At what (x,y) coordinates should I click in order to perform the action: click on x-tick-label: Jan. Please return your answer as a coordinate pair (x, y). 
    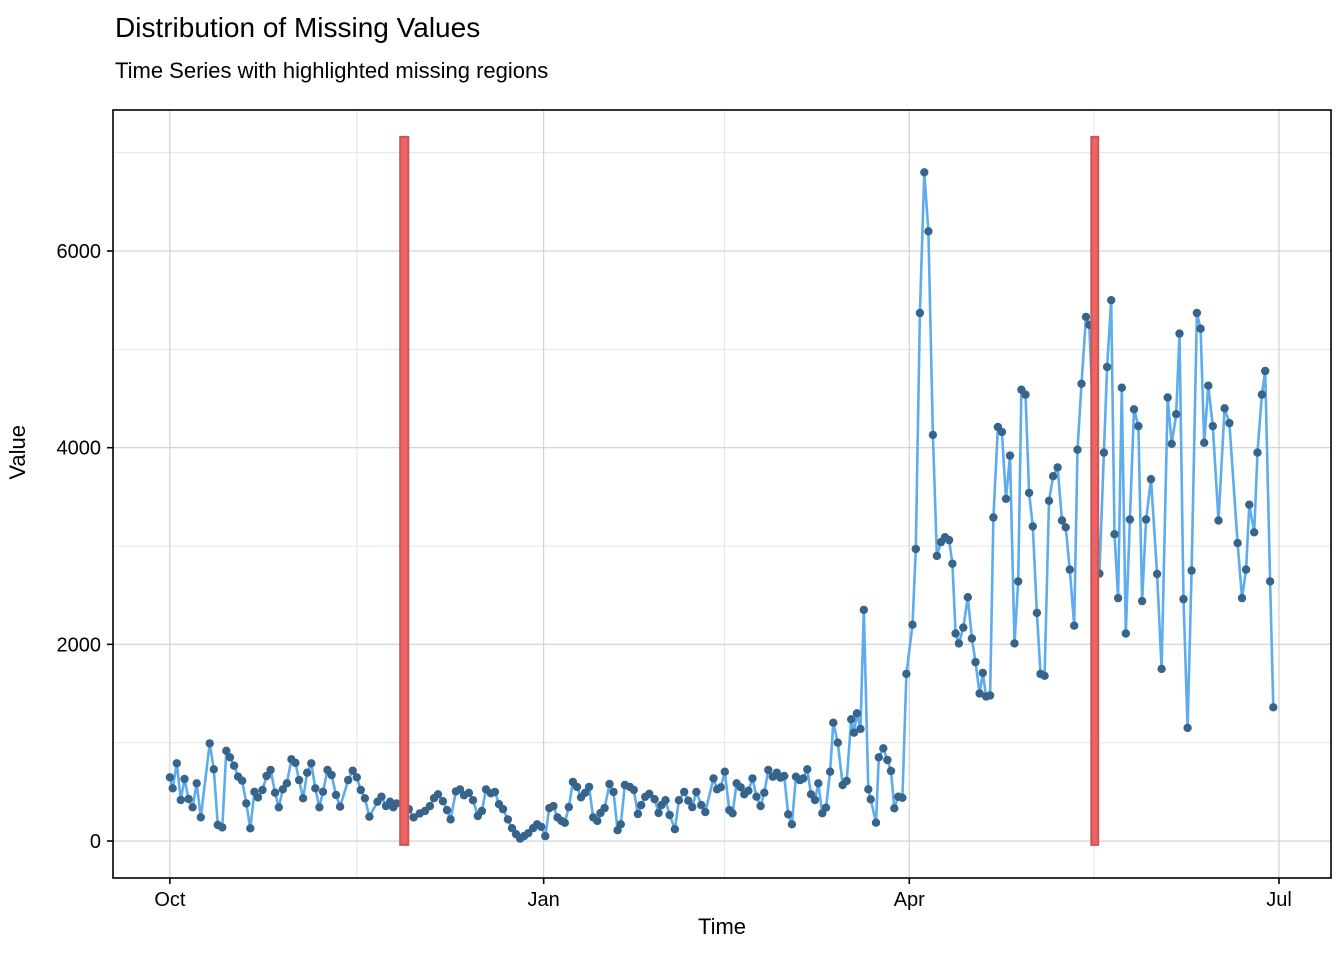
    Looking at the image, I should click on (544, 900).